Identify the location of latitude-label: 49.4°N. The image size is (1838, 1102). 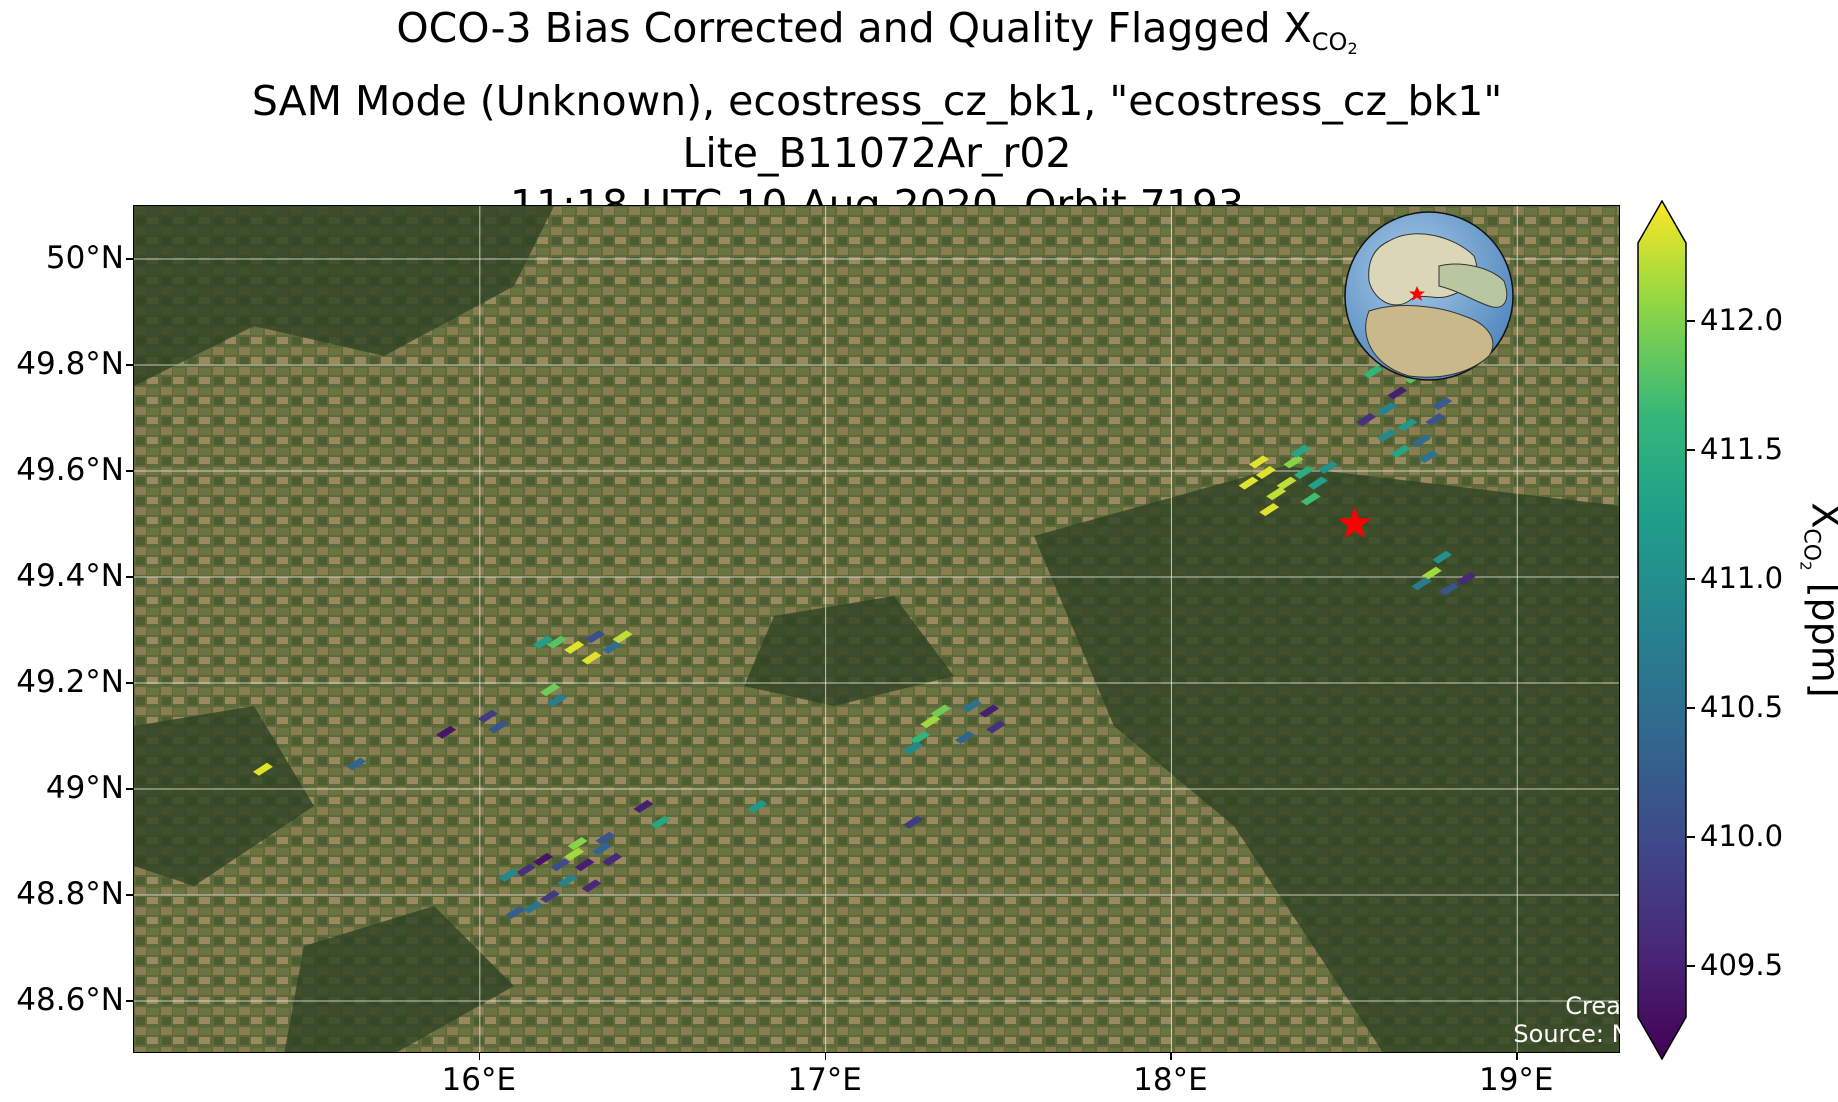
(70, 576).